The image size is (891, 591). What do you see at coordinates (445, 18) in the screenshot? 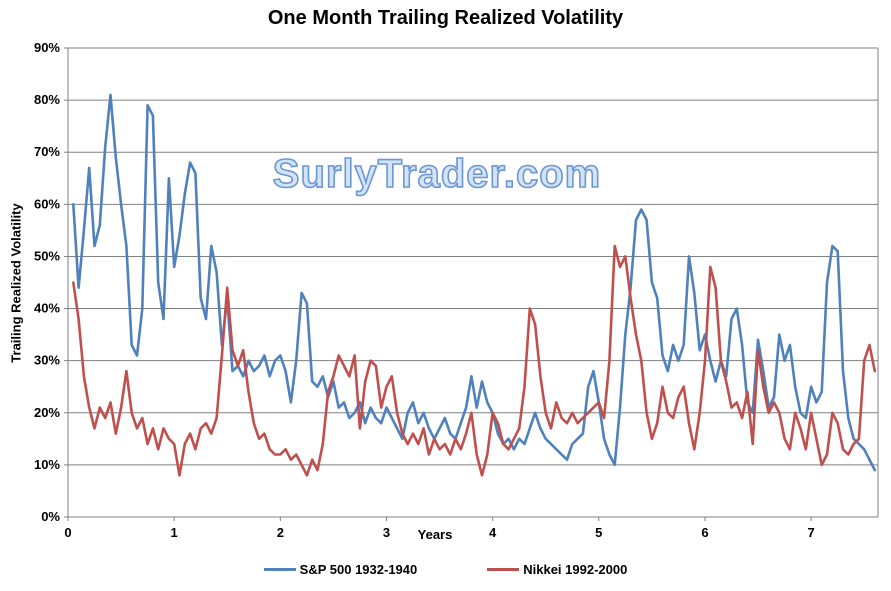
I see `chart-title: One Month Trailing Realized Volatility` at bounding box center [445, 18].